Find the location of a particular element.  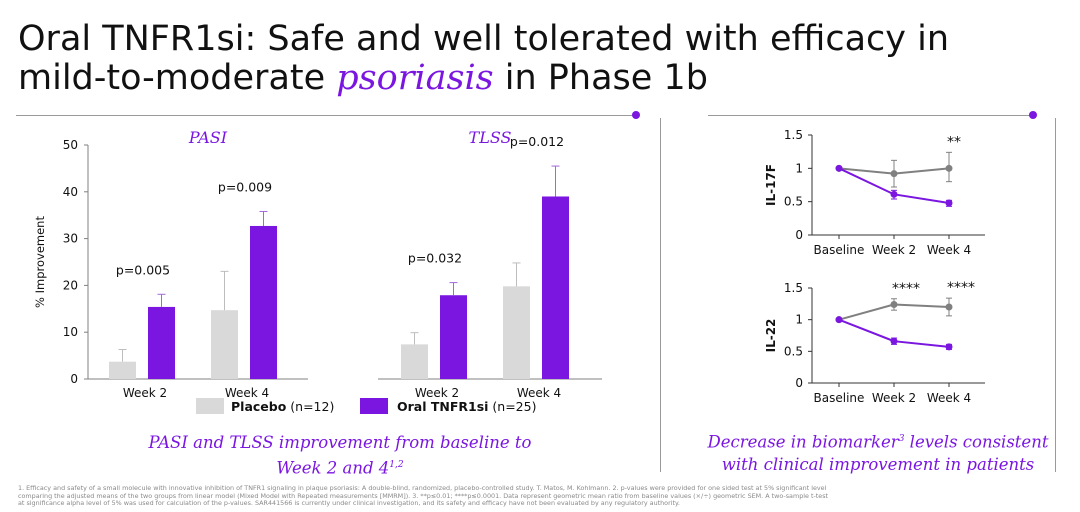

right-caption-line-1-post: levels consistent is located at coordinates (976, 442).